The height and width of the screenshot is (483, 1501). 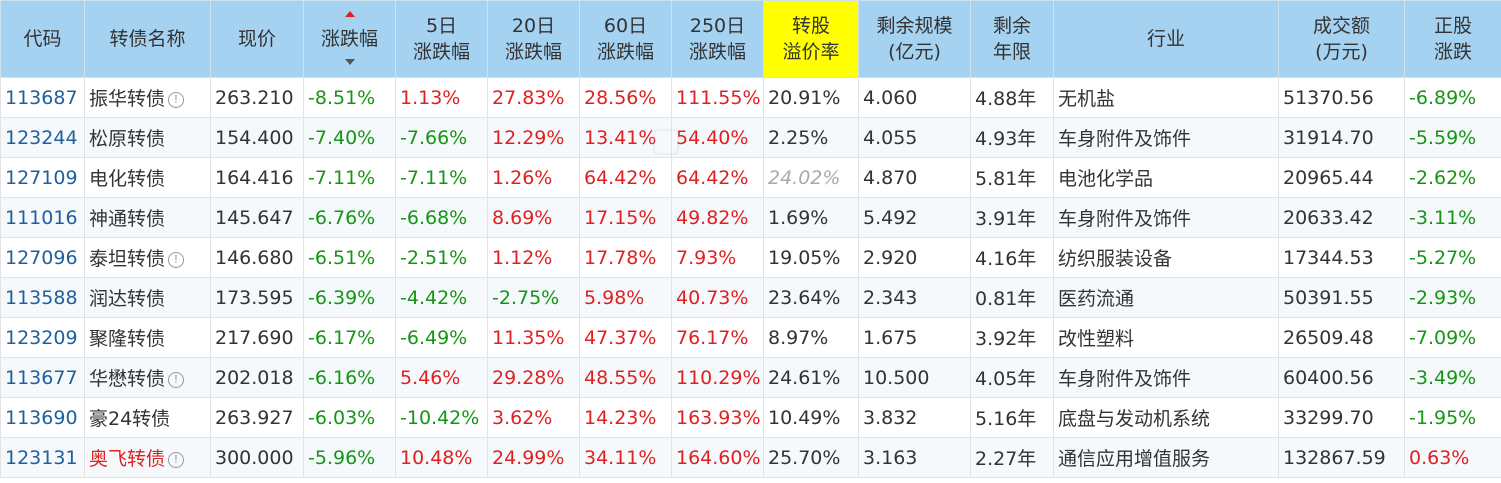 I want to click on code-cell: 113690, so click(x=42, y=417).